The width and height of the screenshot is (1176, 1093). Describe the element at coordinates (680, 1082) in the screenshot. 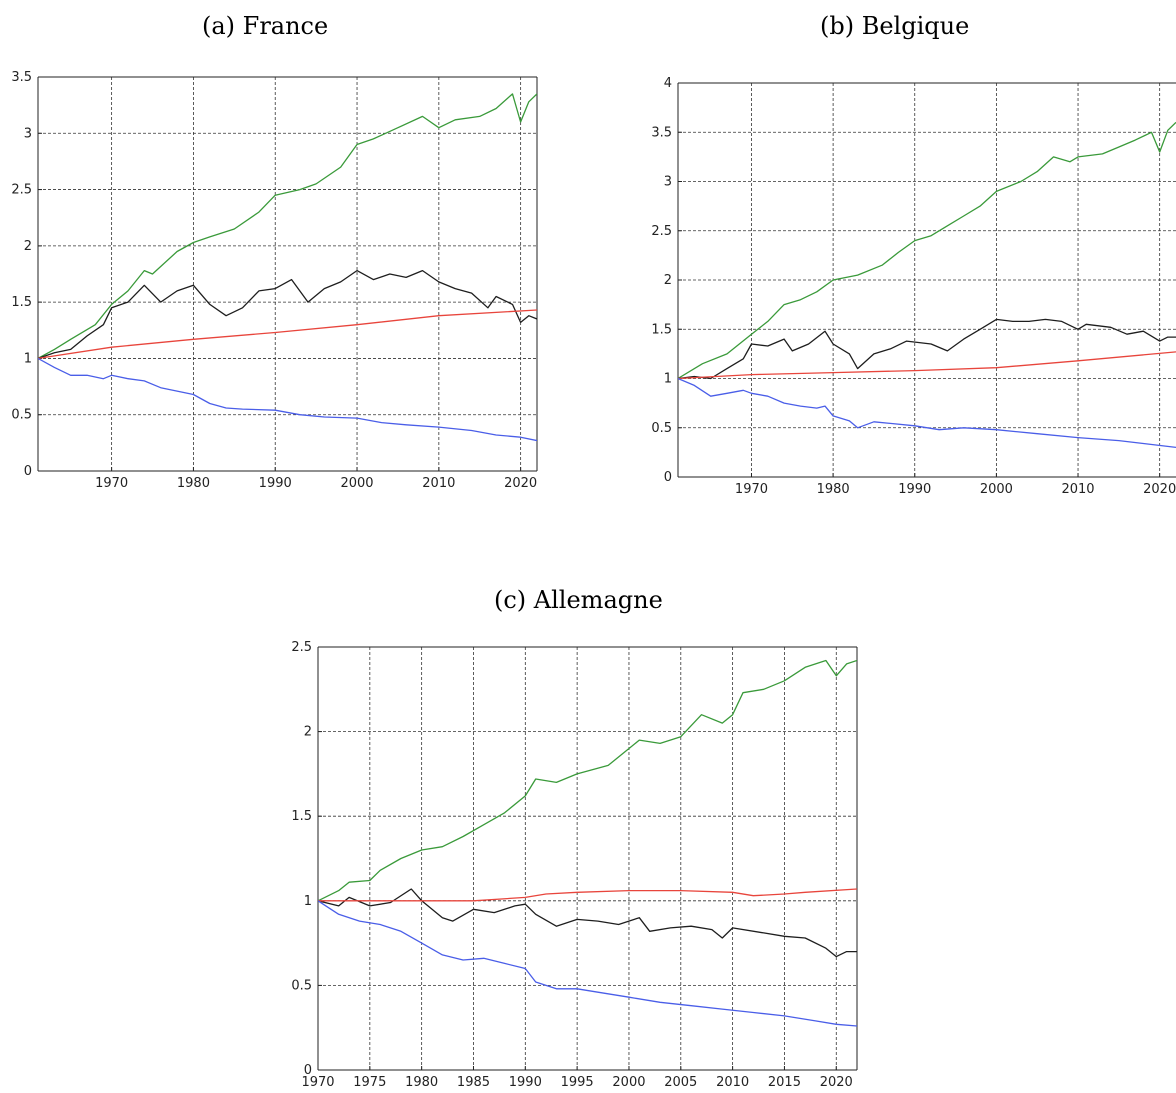

I see `x-tick-label-2005: 2005` at that location.